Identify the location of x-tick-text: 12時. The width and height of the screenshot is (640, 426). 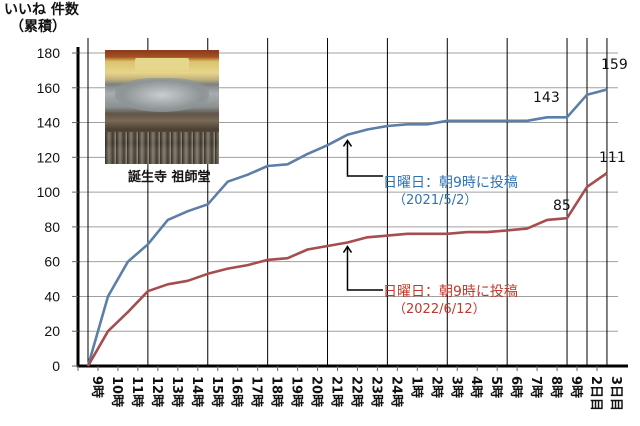
(157, 391).